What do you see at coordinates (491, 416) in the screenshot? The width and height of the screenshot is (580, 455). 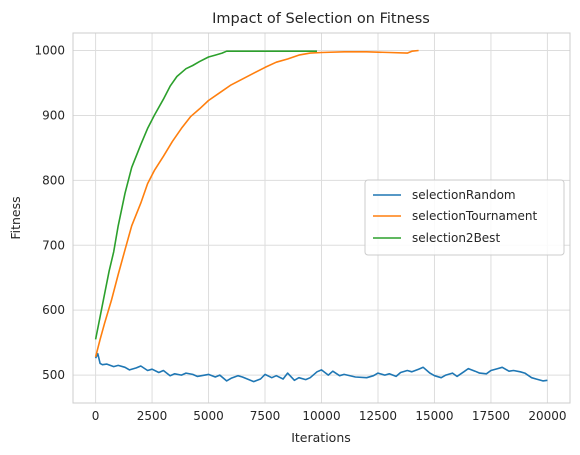 I see `x-tick-label: 17500` at bounding box center [491, 416].